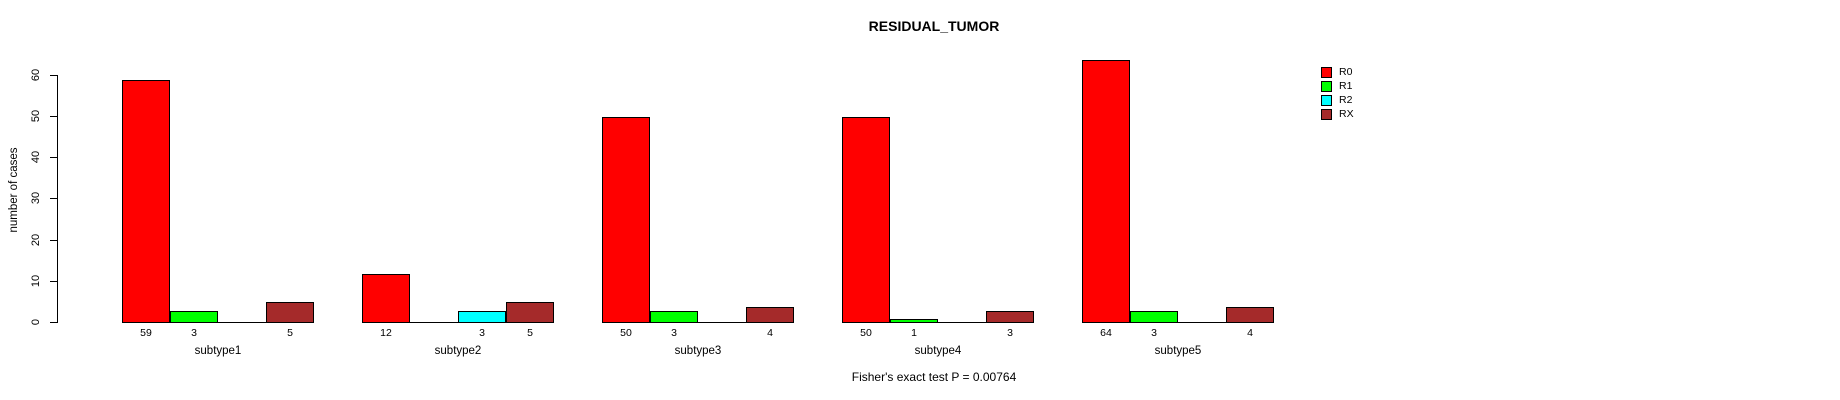  Describe the element at coordinates (36, 198) in the screenshot. I see `y-tick-label: 30` at that location.